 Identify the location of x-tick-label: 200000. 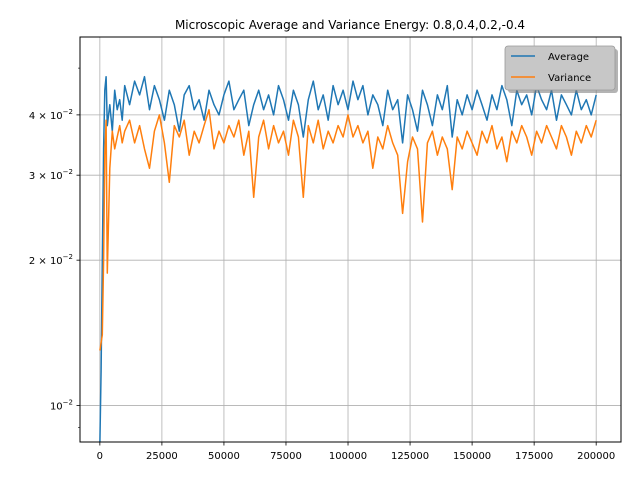
(596, 456).